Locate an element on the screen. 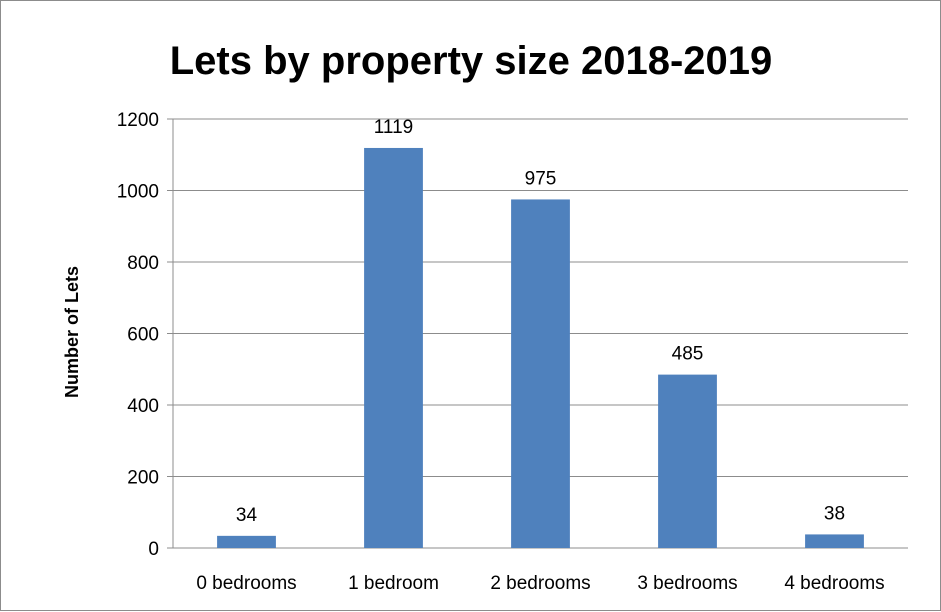 Image resolution: width=941 pixels, height=612 pixels. x-tick-label: 1 bedroom is located at coordinates (393, 583).